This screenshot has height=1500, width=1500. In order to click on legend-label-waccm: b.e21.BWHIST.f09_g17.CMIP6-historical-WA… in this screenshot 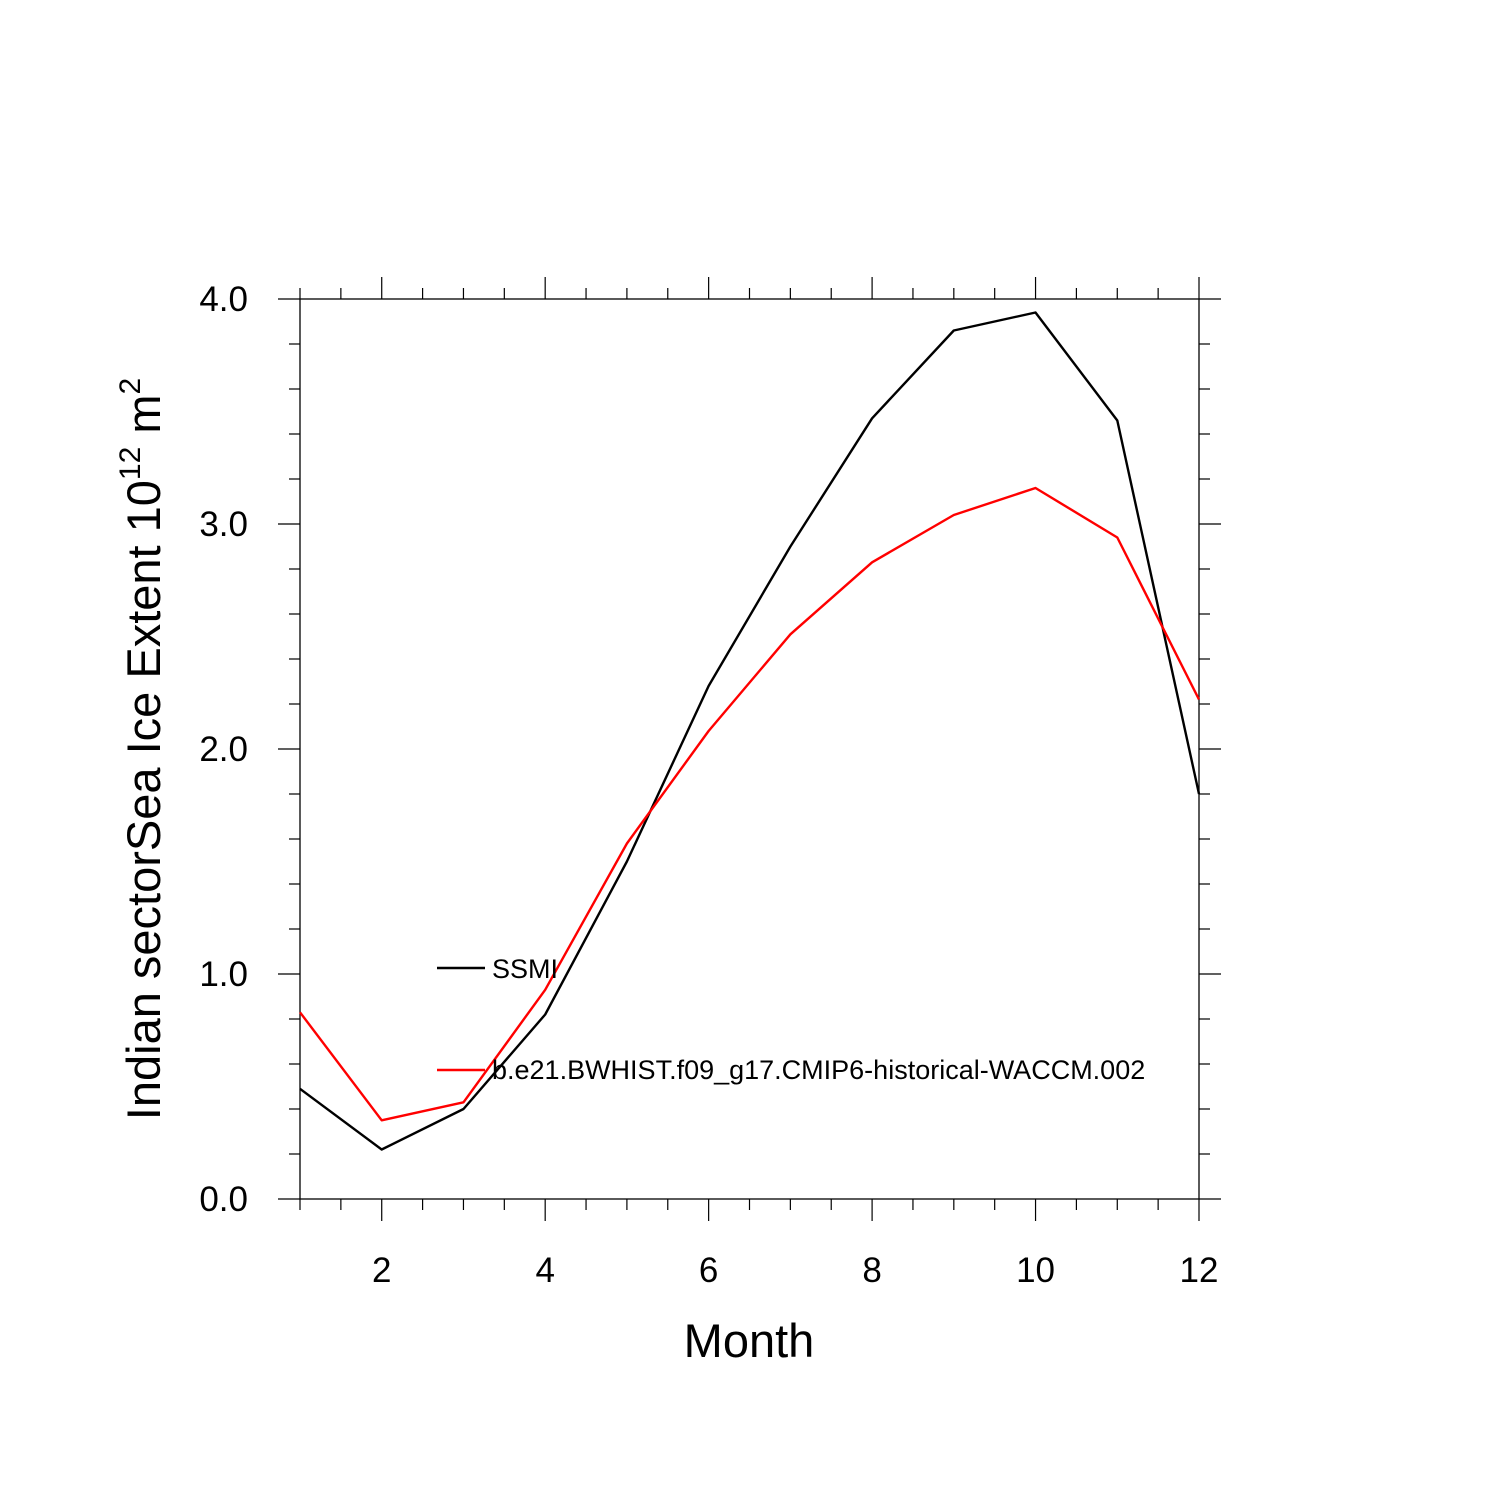, I will do `click(818, 1070)`.